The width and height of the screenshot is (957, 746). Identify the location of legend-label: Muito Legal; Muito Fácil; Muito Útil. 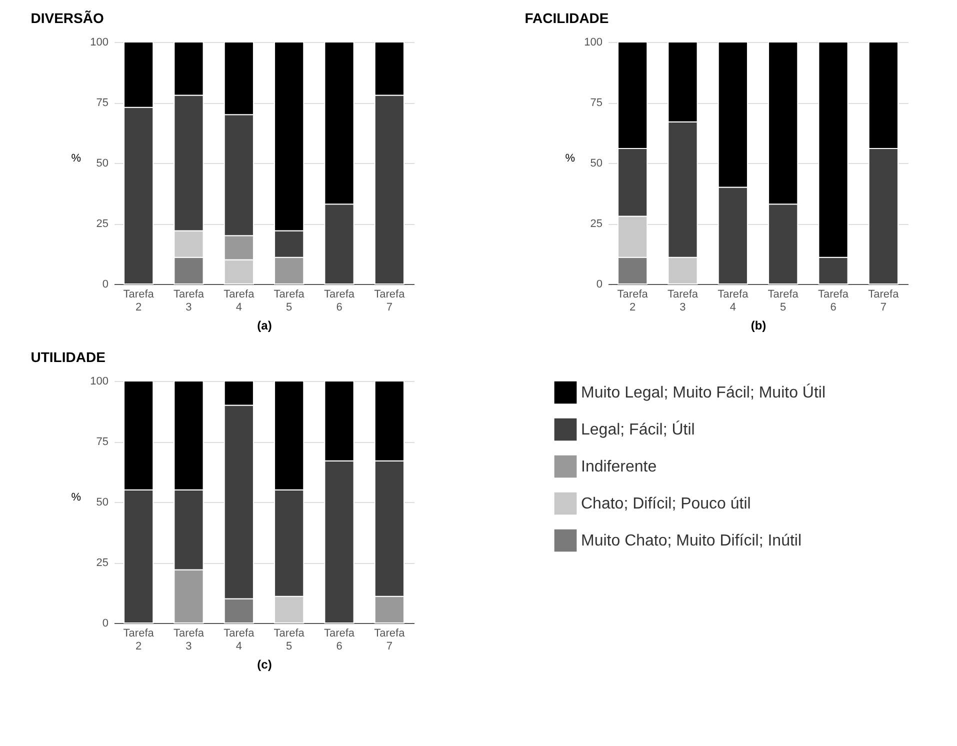
(703, 393).